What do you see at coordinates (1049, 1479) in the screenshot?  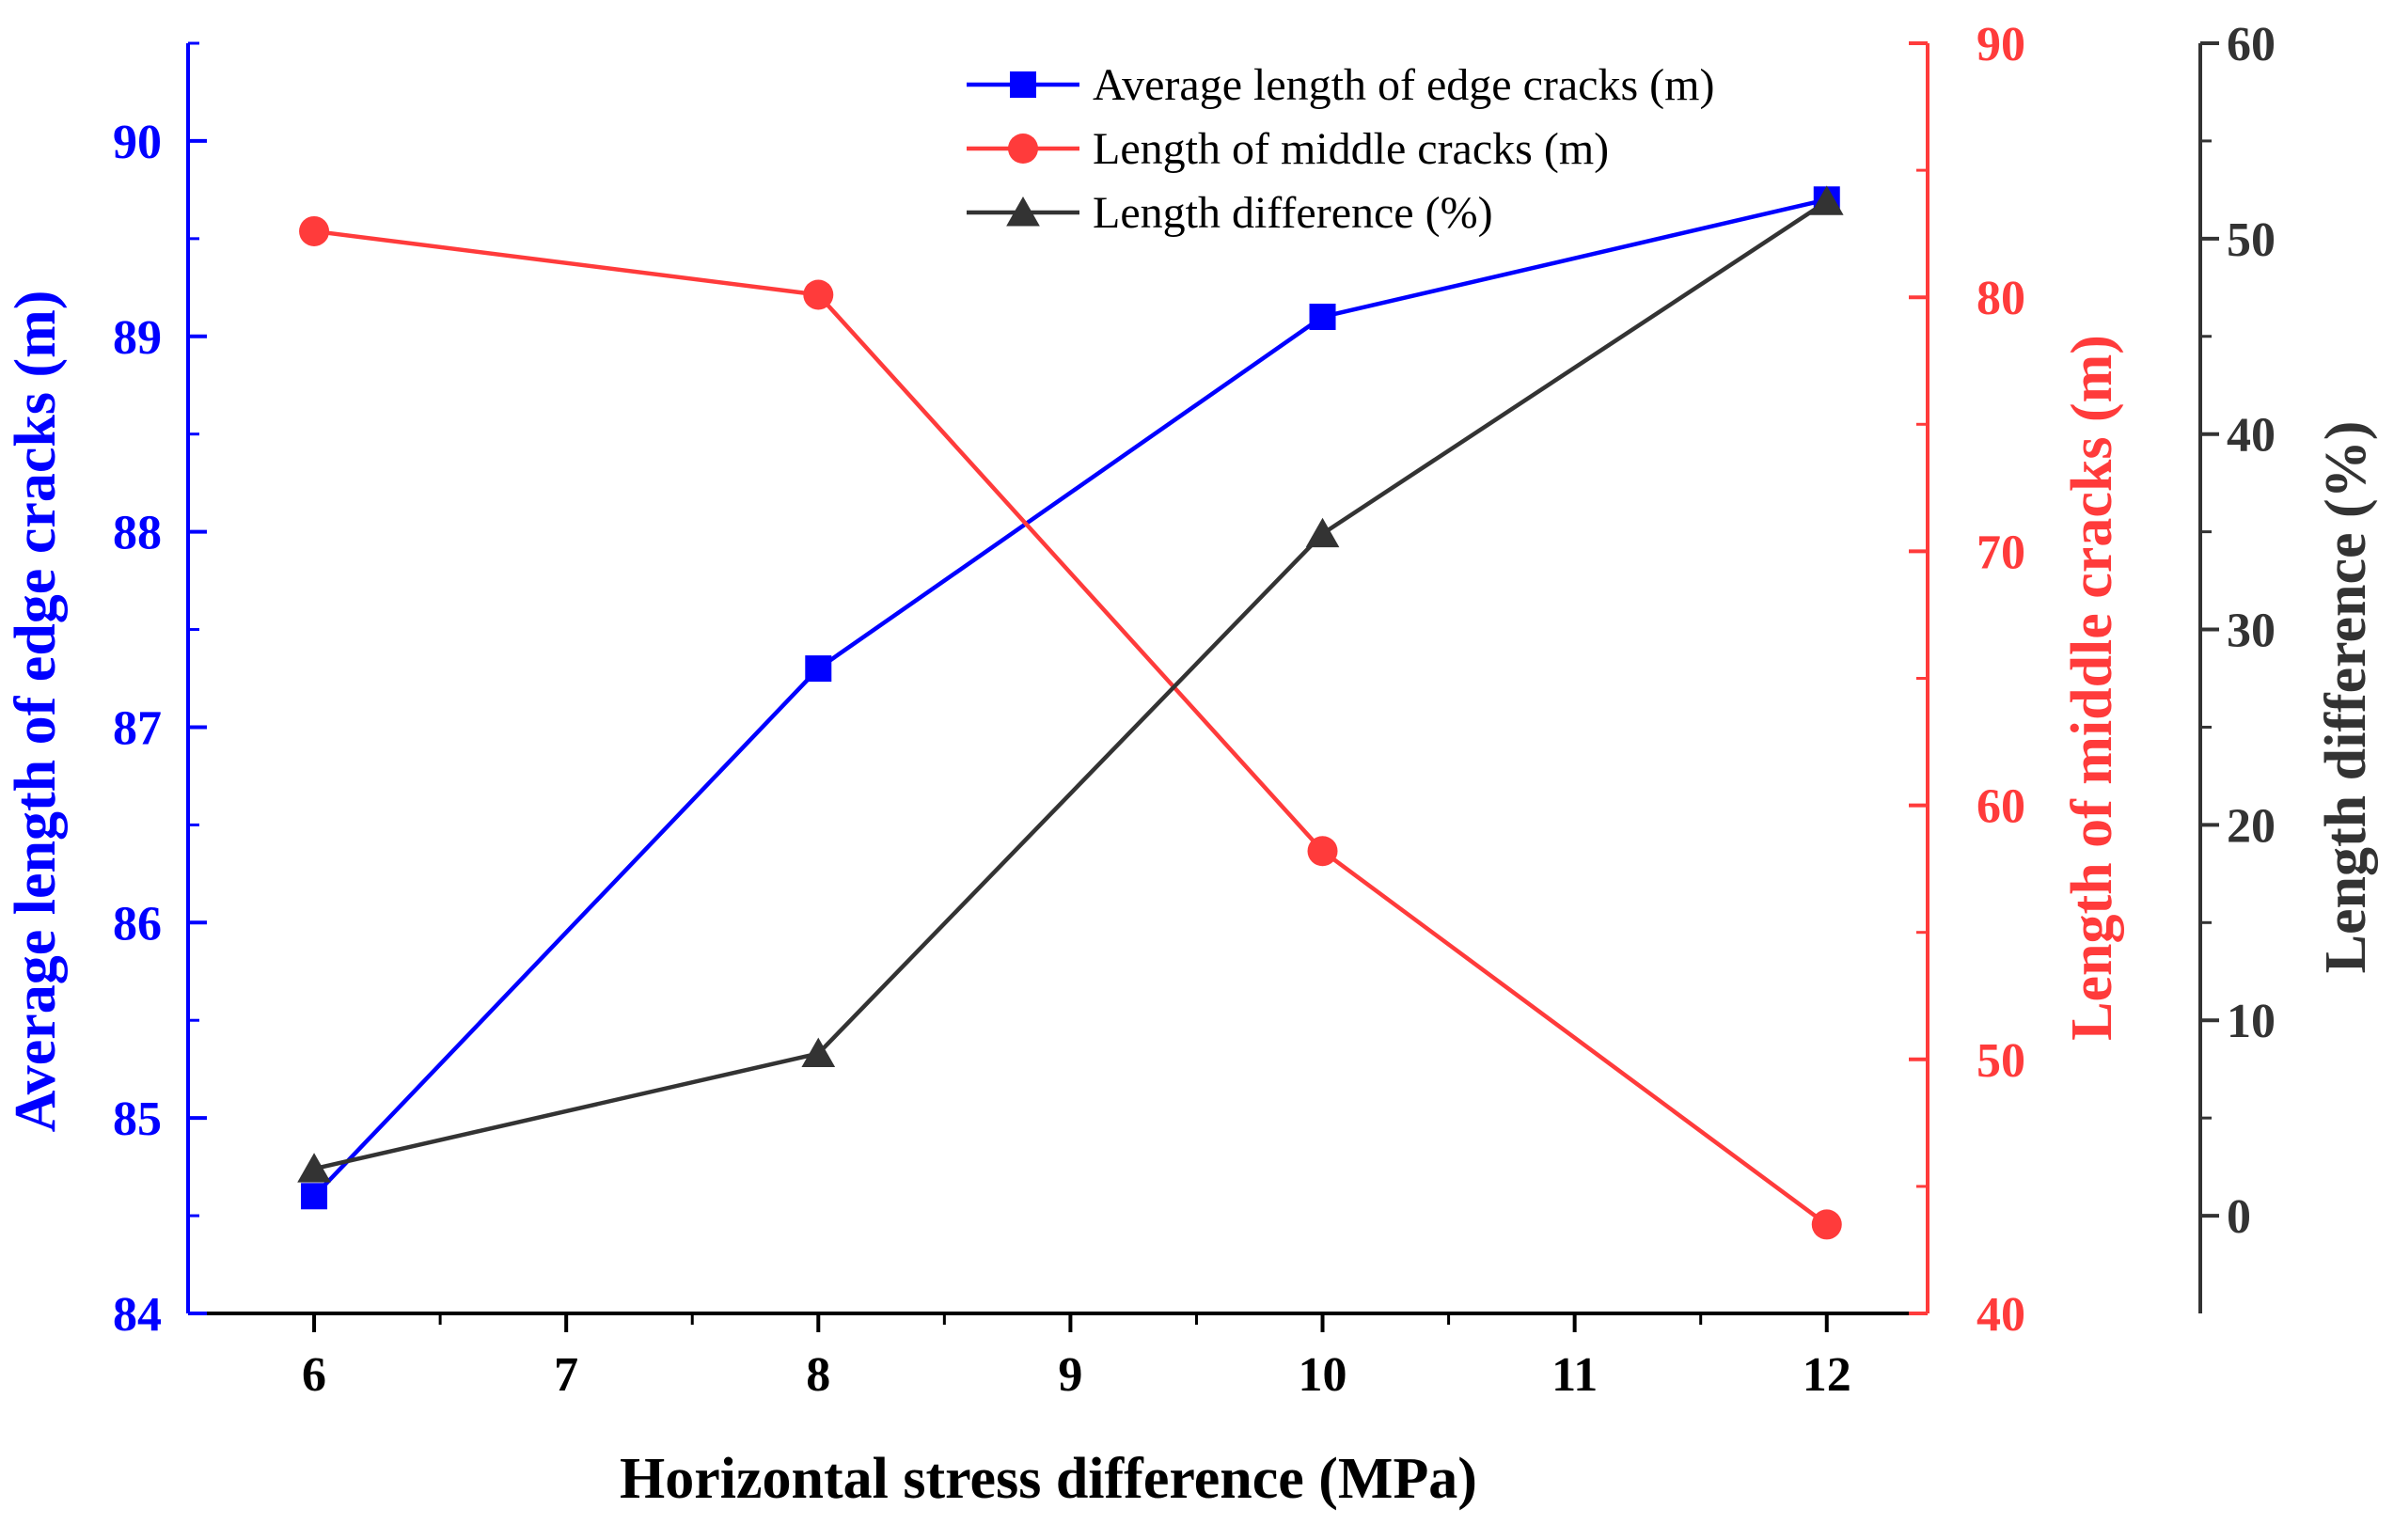 I see `x-axis-title: Horizontal stress difference (MPa)` at bounding box center [1049, 1479].